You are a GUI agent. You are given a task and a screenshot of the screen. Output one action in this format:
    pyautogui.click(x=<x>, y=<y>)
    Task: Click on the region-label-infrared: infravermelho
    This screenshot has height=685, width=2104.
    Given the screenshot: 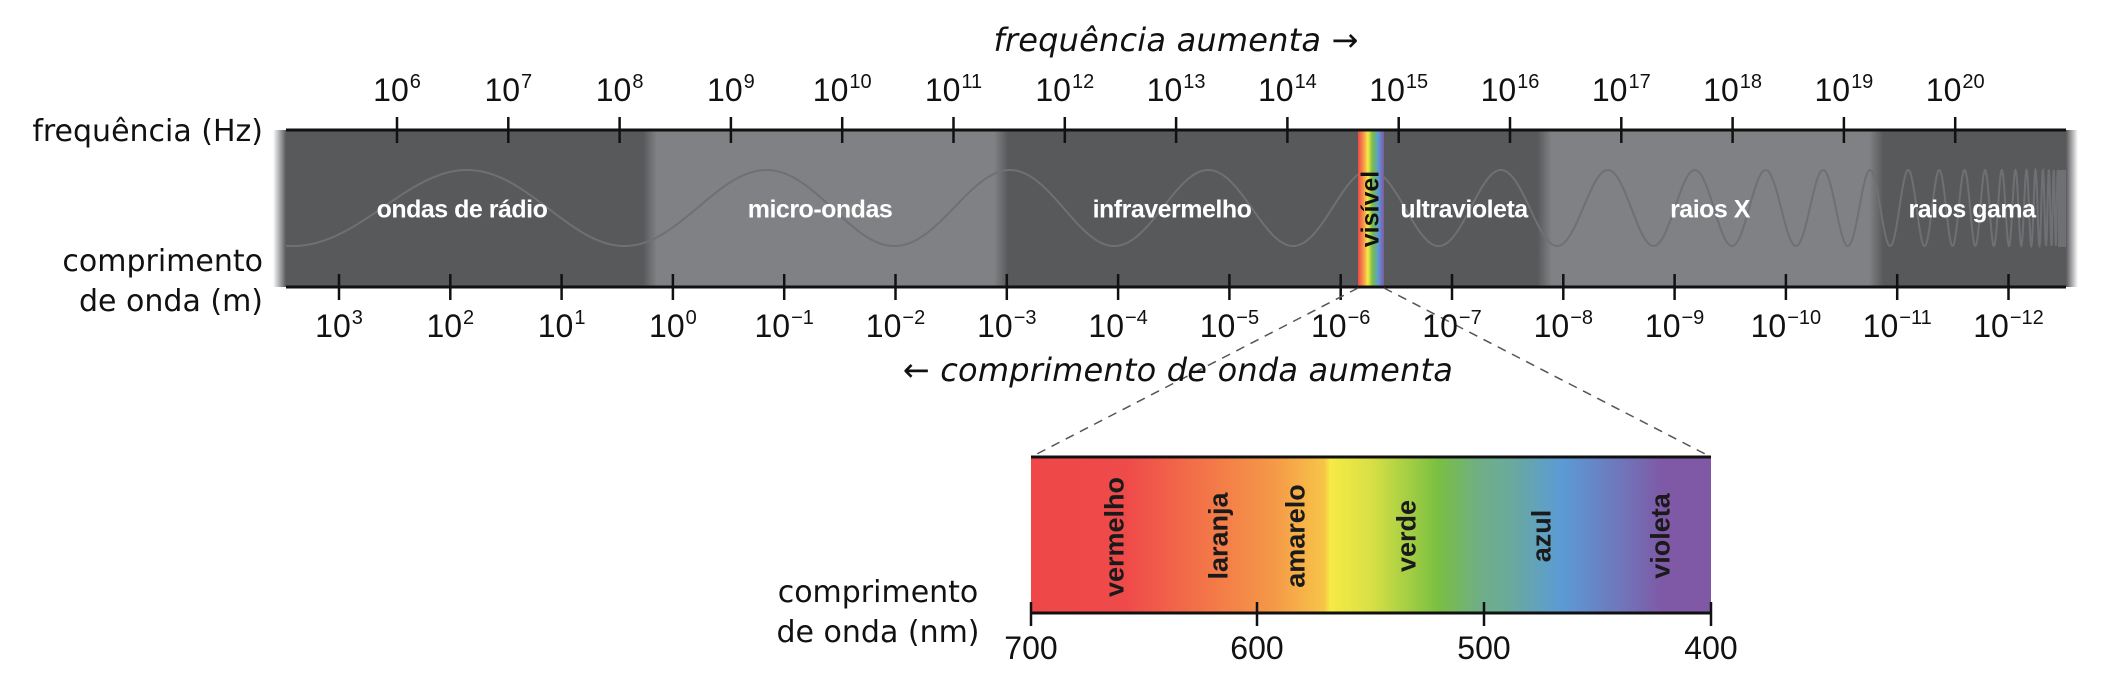 What is the action you would take?
    pyautogui.click(x=1172, y=209)
    